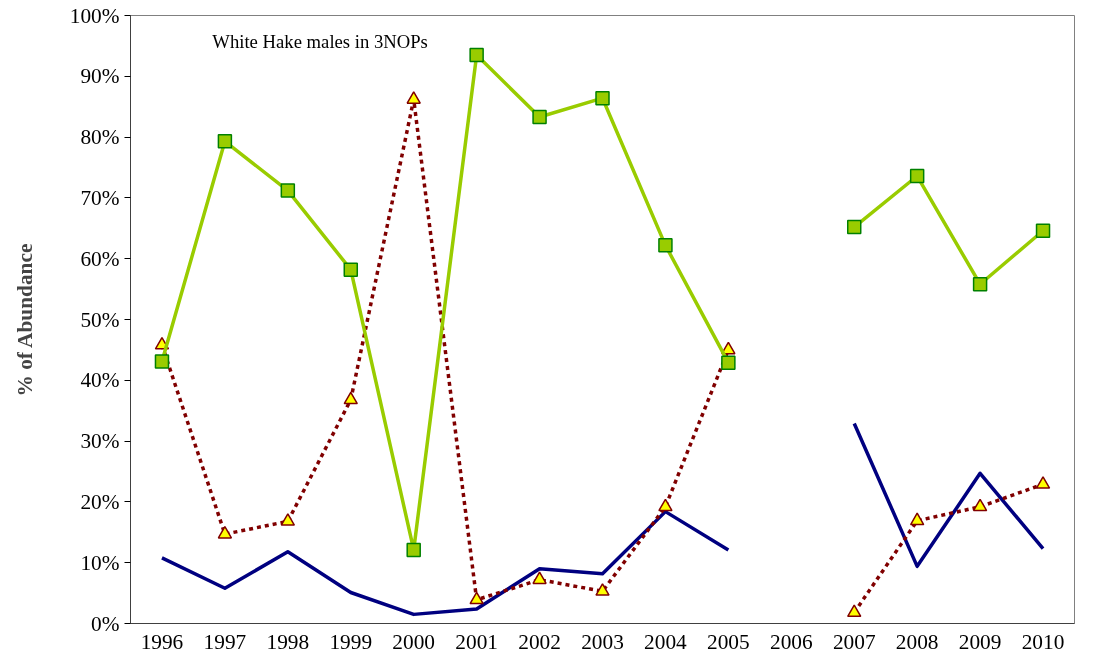 The image size is (1094, 668). What do you see at coordinates (100, 76) in the screenshot?
I see `y-tick-label: 90%` at bounding box center [100, 76].